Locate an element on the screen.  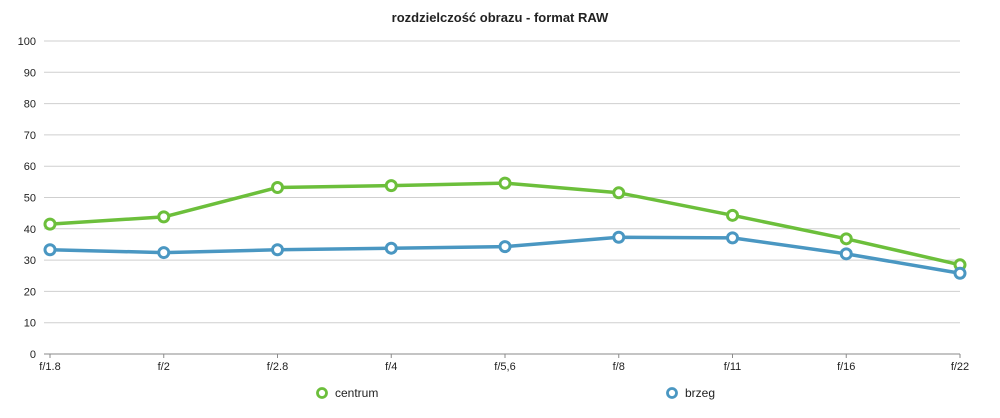
y-tick-label: 100 is located at coordinates (27, 42).